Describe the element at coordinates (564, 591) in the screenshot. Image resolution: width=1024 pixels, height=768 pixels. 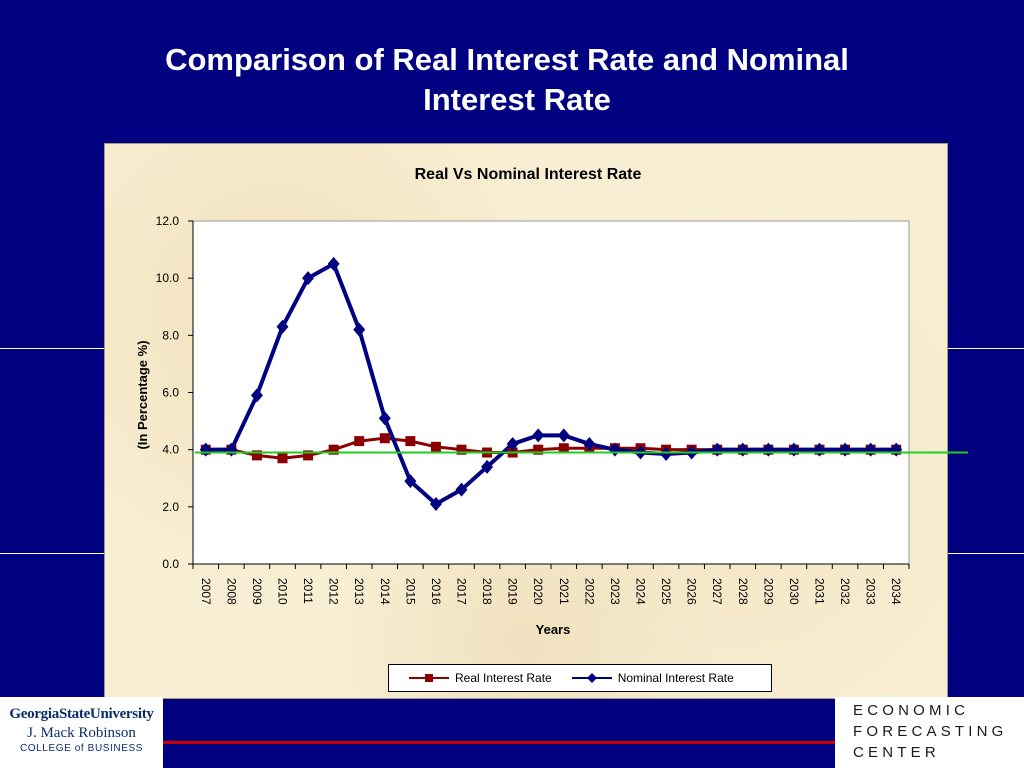
I see `x-tick-label: 2021` at that location.